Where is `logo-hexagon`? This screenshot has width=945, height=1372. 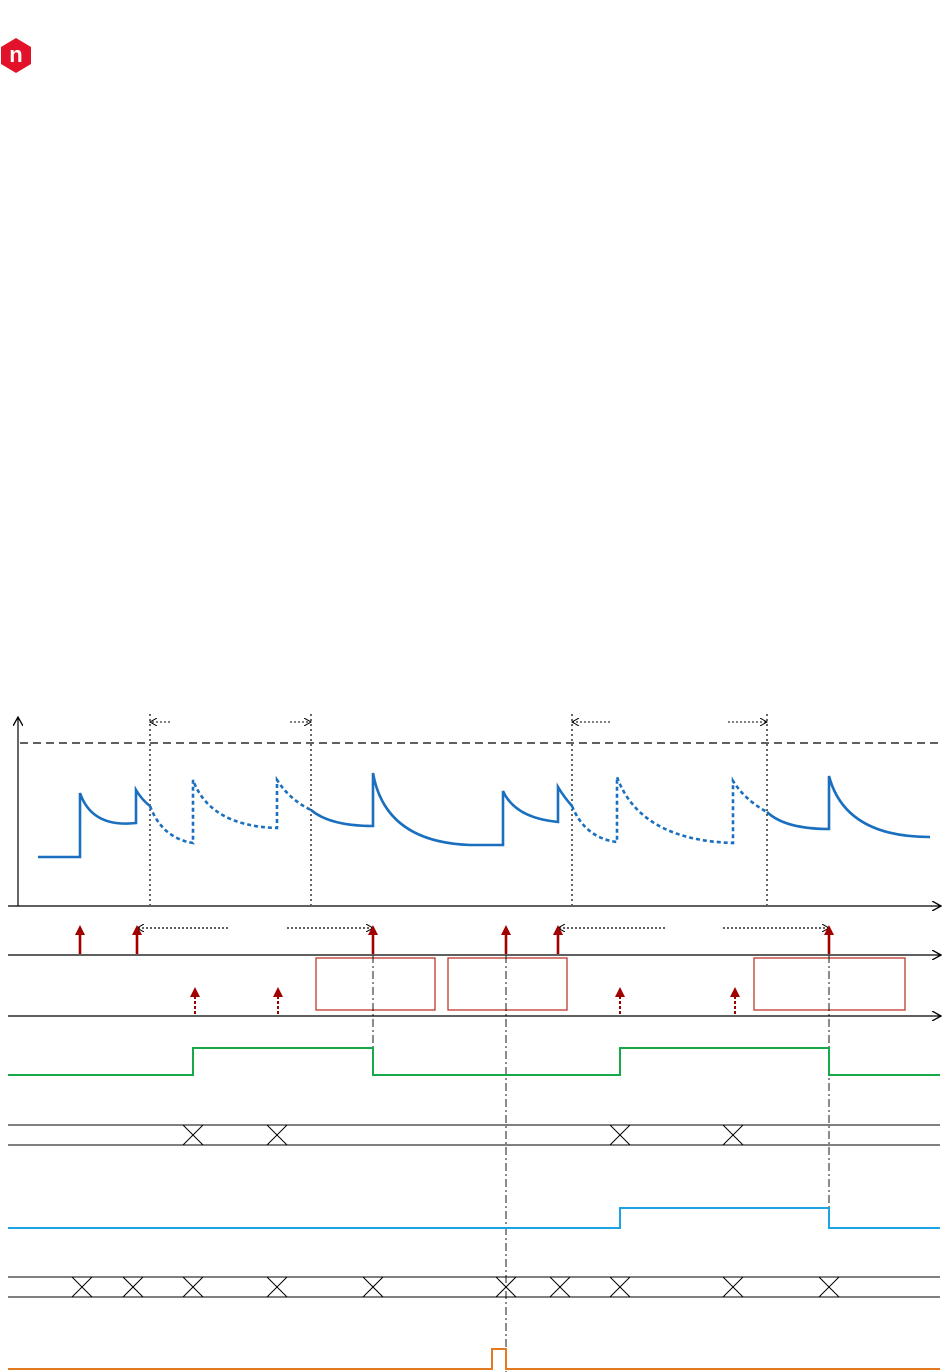
logo-hexagon is located at coordinates (16, 55).